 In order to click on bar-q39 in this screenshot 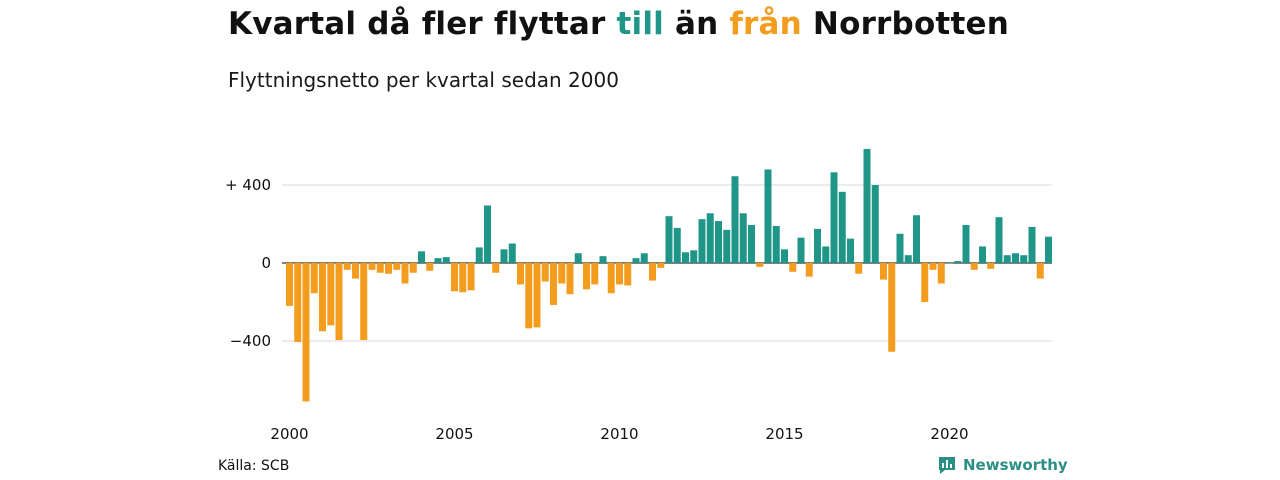, I will do `click(603, 260)`.